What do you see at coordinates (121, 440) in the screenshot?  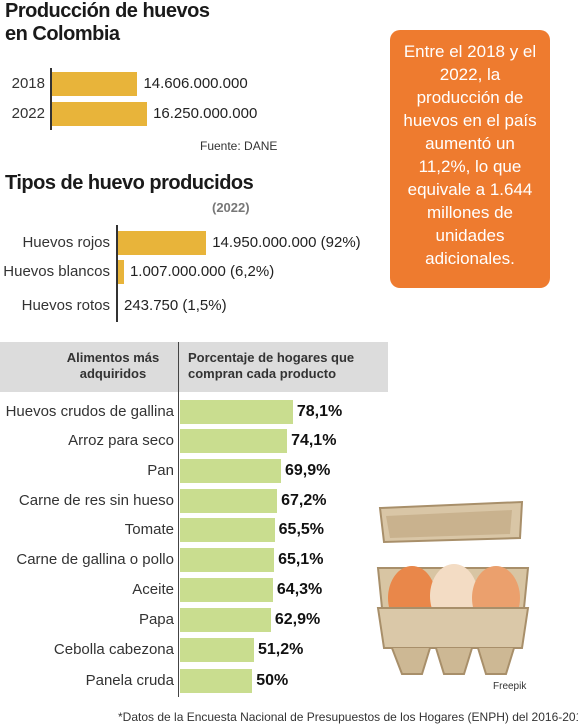 I see `category-label: Arroz para seco` at bounding box center [121, 440].